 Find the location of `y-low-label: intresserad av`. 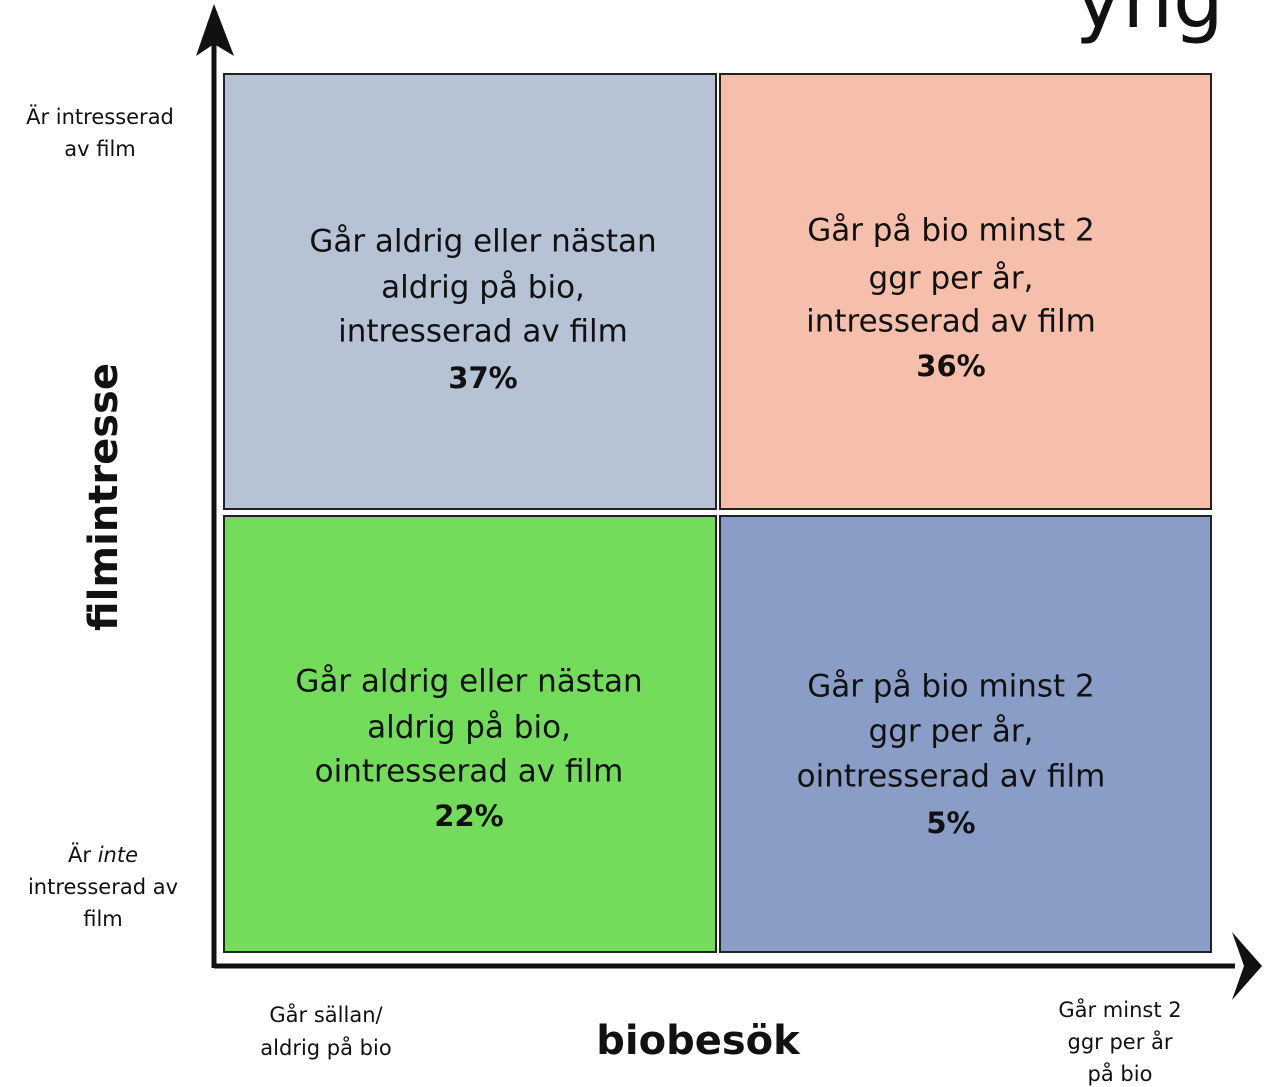

y-low-label: intresserad av is located at coordinates (103, 887).